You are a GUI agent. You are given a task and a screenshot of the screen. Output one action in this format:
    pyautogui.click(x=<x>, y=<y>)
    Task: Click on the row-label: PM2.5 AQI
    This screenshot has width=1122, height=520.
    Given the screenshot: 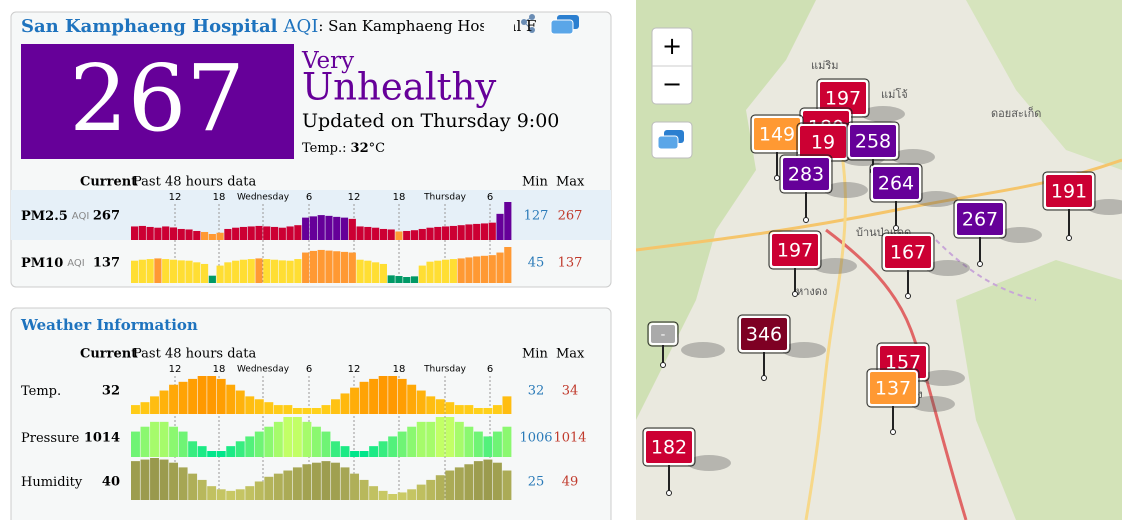 What is the action you would take?
    pyautogui.click(x=55, y=216)
    